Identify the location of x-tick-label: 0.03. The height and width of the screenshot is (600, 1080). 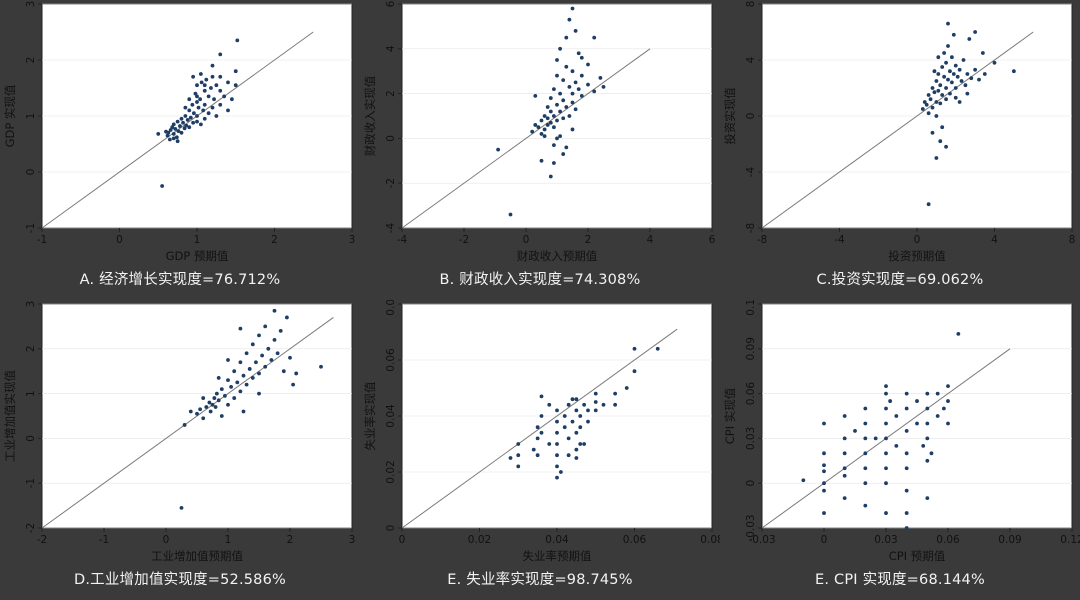
(885, 540).